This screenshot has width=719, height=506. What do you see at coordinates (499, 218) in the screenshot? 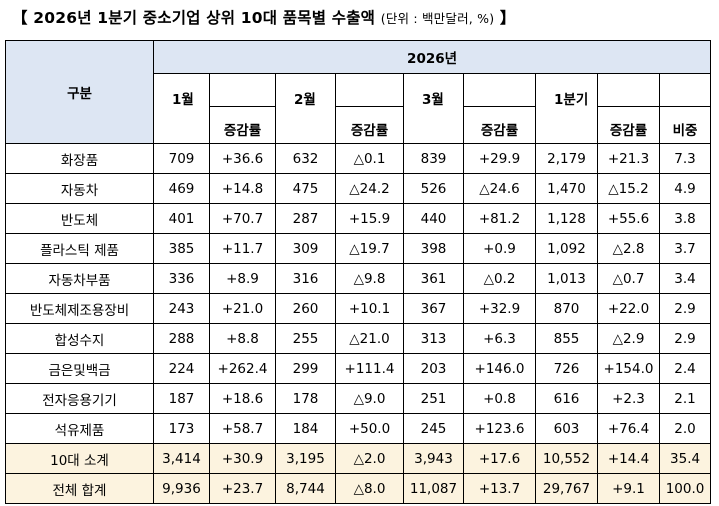
I see `cell-mar-rate: +81.2` at bounding box center [499, 218].